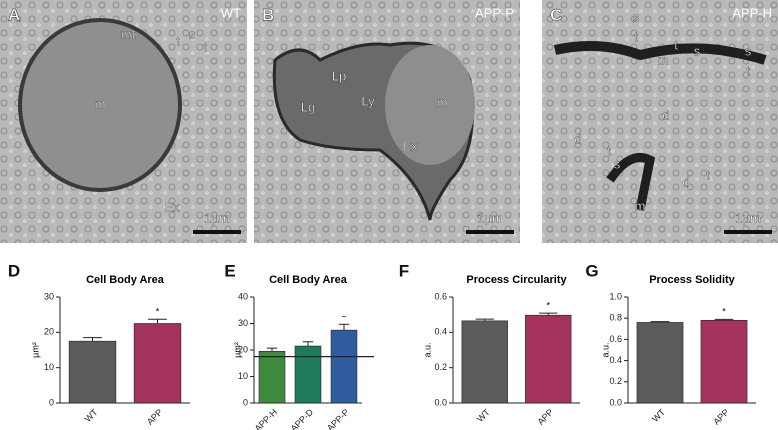 The image size is (778, 430). Describe the element at coordinates (339, 75) in the screenshot. I see `annotation: Lp` at that location.